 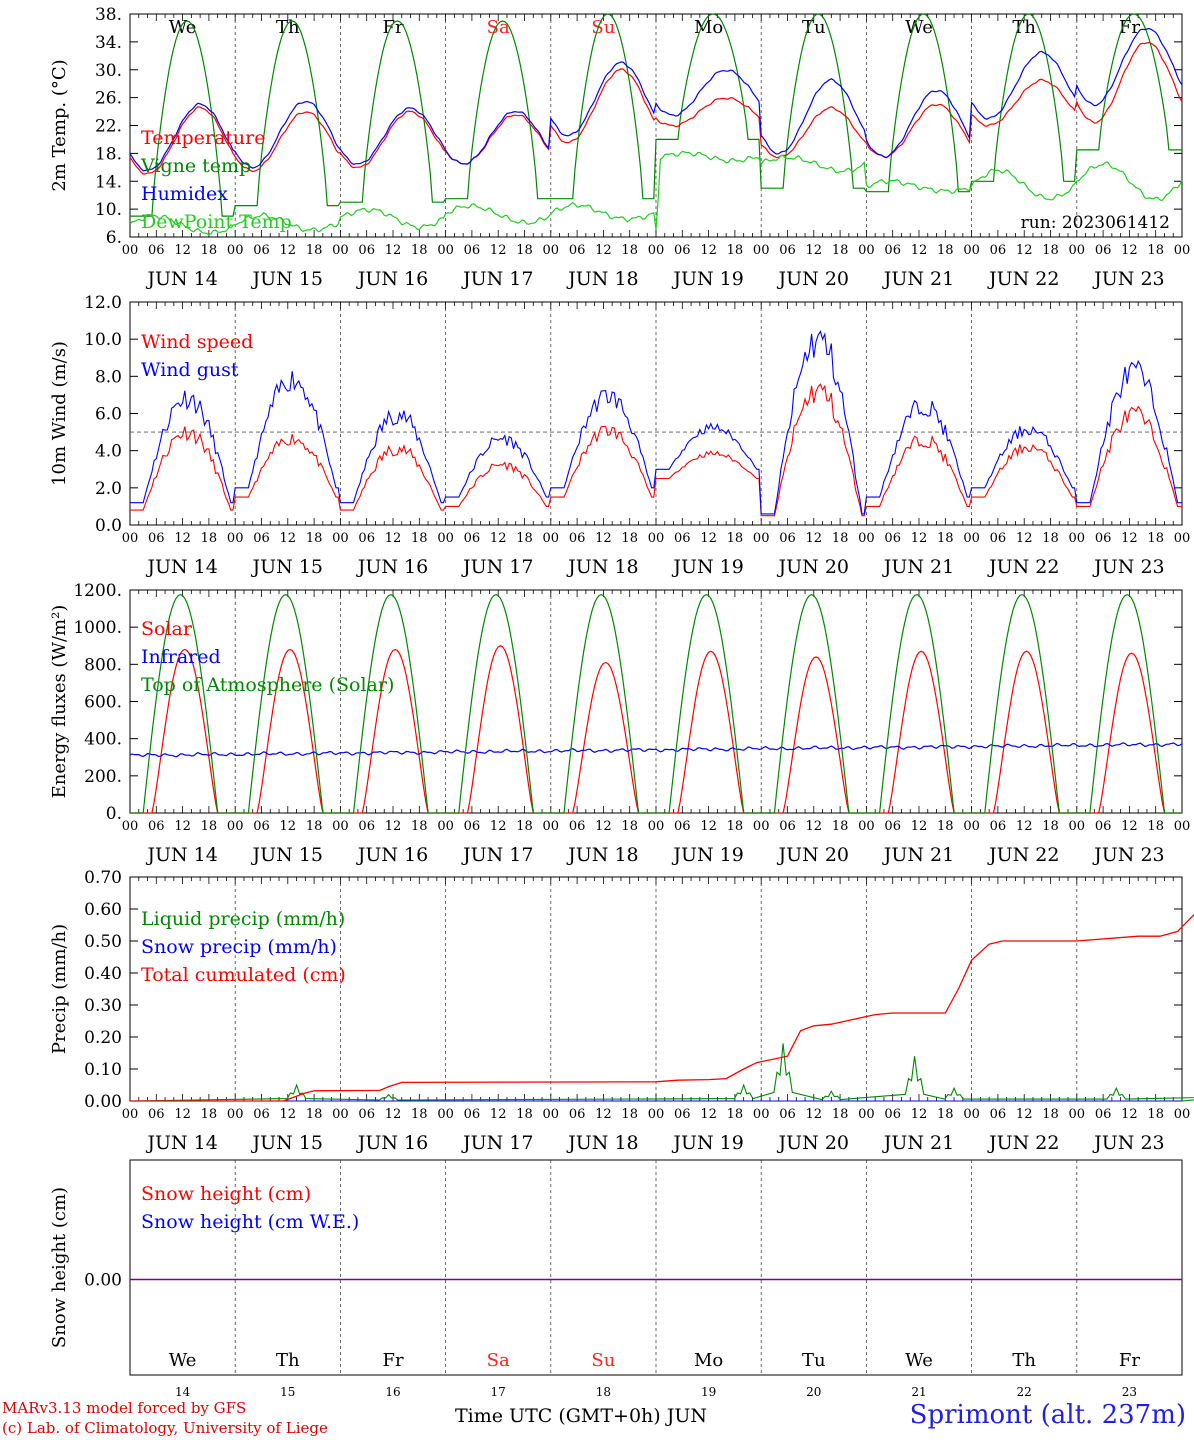 I want to click on y-tick-label: 30., so click(x=108, y=71).